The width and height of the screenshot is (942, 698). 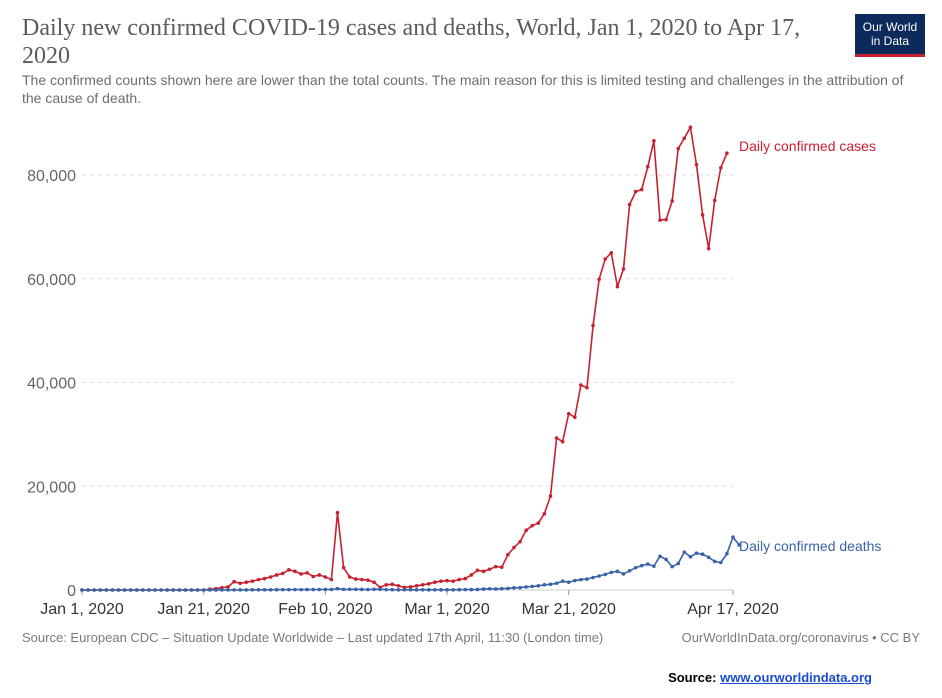 What do you see at coordinates (890, 35) in the screenshot?
I see `owid-logo: Our World in Data` at bounding box center [890, 35].